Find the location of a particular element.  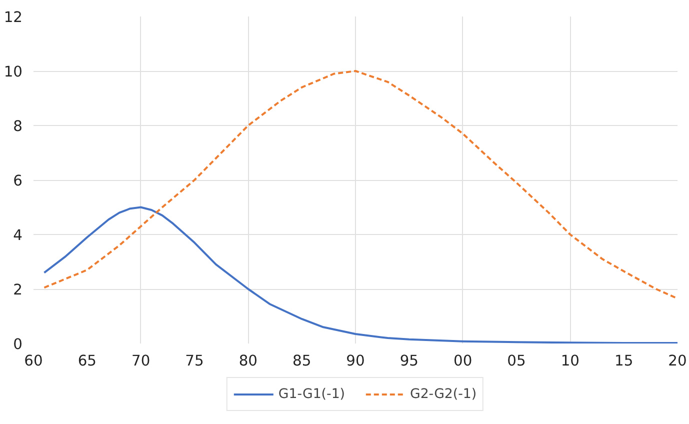

x-tick-label: 70 is located at coordinates (141, 361).